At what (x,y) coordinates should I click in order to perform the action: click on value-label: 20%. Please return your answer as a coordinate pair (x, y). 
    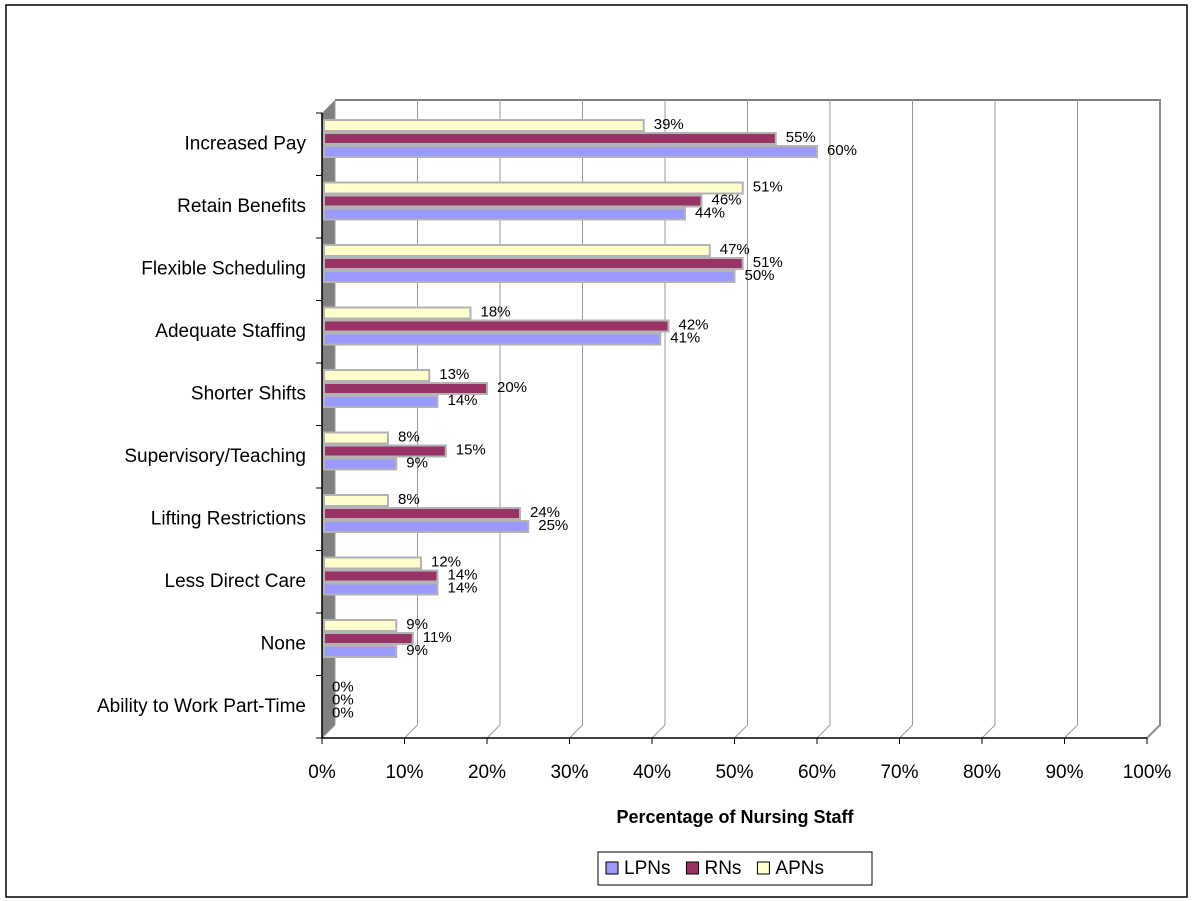
    Looking at the image, I should click on (512, 387).